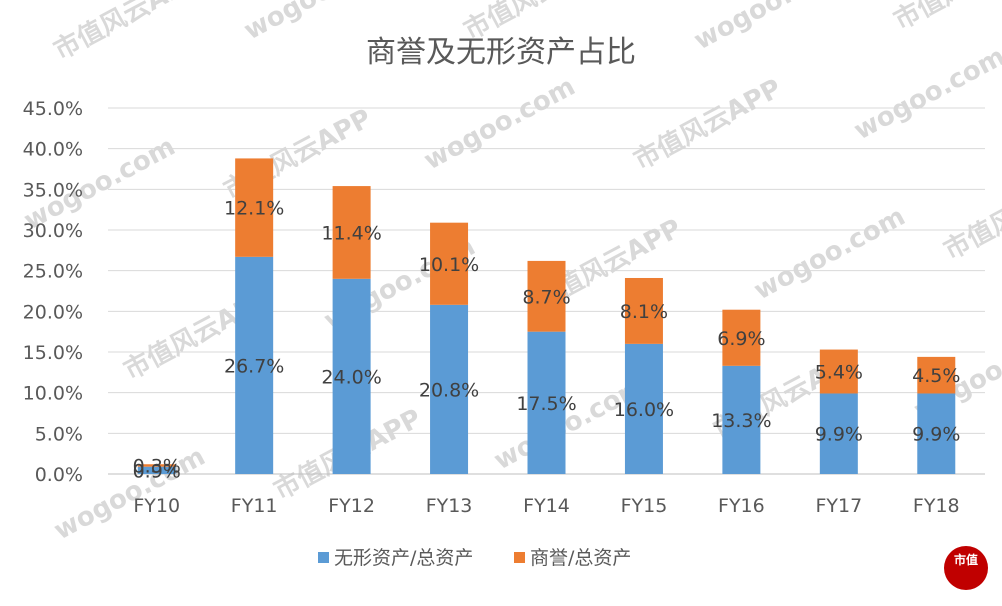  I want to click on data-label: 12.1%, so click(254, 209).